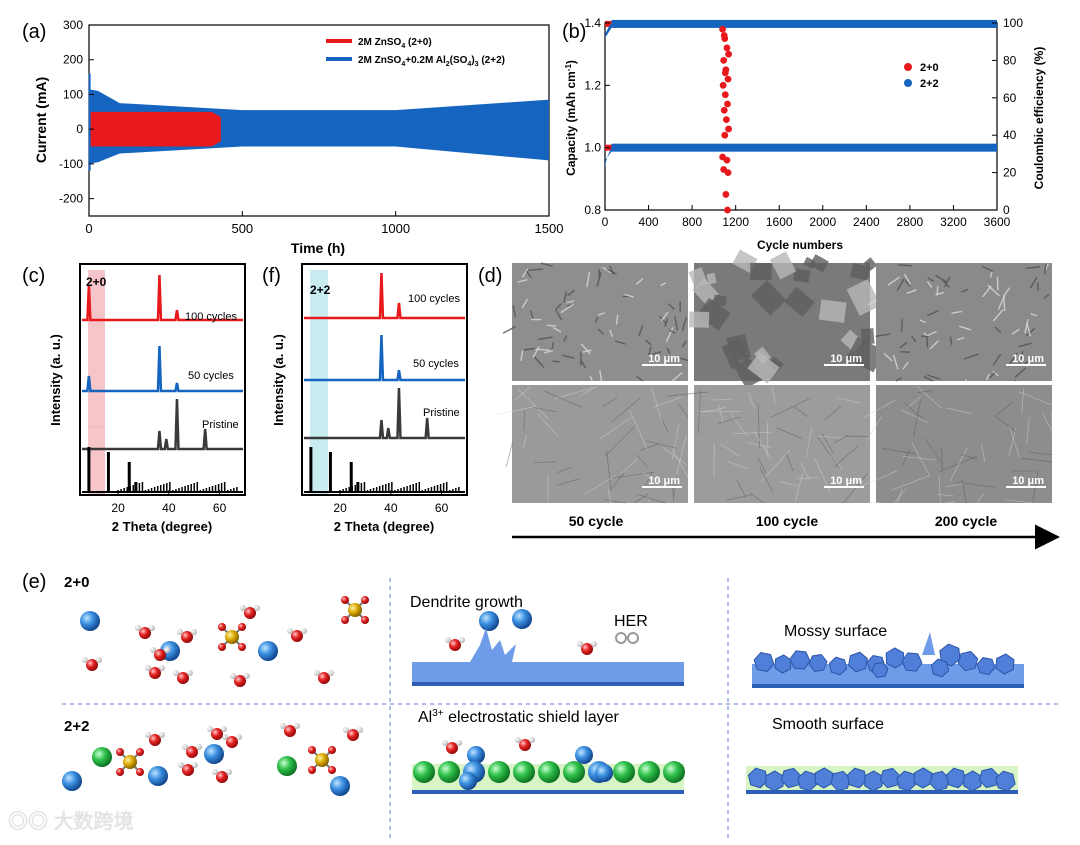 This screenshot has width=1080, height=845. What do you see at coordinates (1028, 359) in the screenshot?
I see `sem-scale-label: 10 μm` at bounding box center [1028, 359].